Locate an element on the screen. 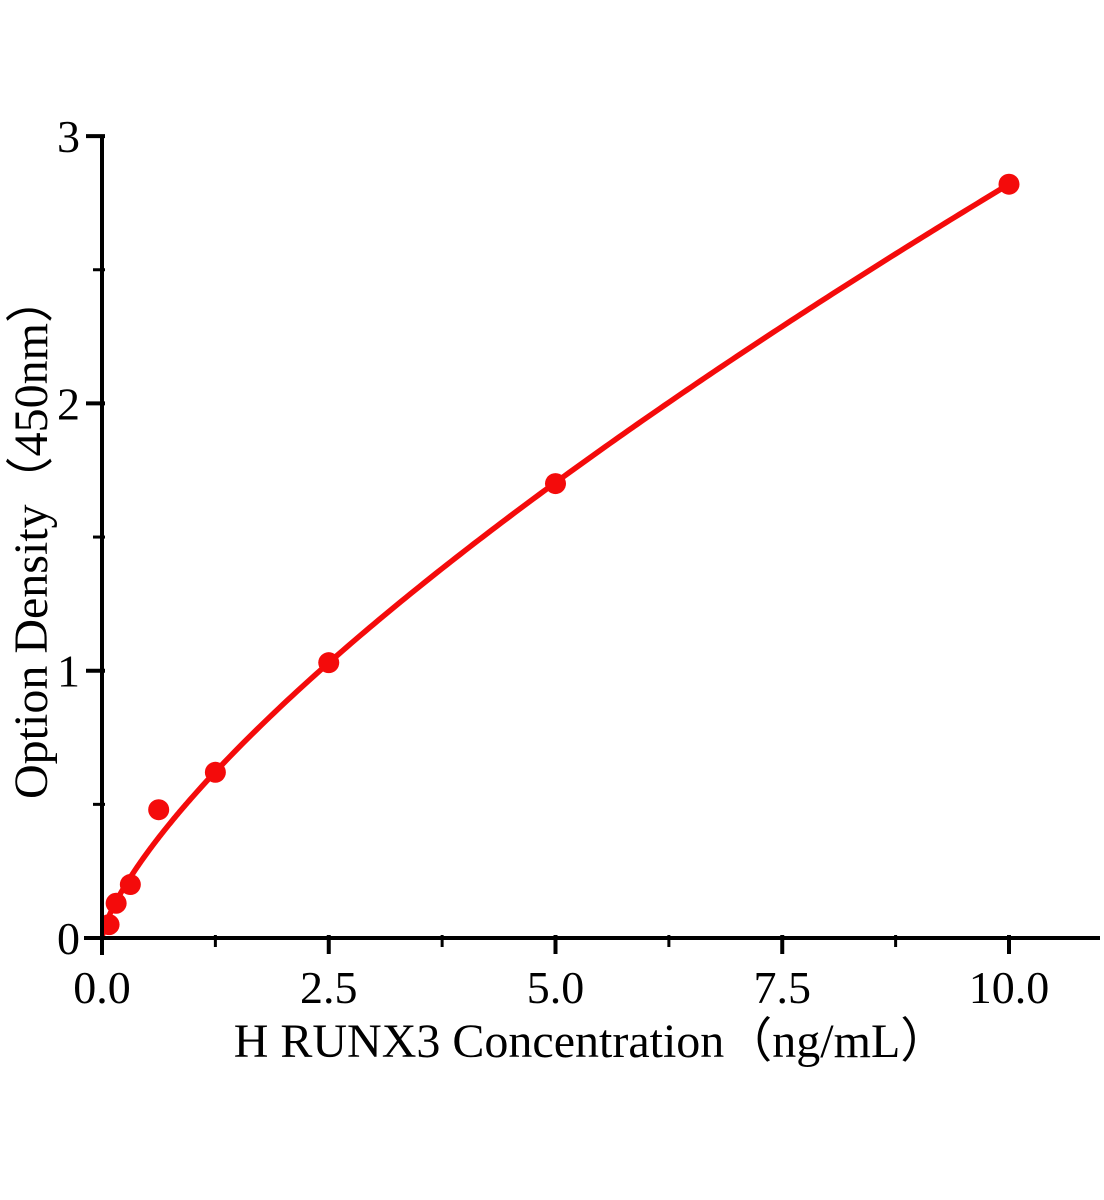 This screenshot has width=1104, height=1200. y-tick-label: 3 is located at coordinates (68, 136).